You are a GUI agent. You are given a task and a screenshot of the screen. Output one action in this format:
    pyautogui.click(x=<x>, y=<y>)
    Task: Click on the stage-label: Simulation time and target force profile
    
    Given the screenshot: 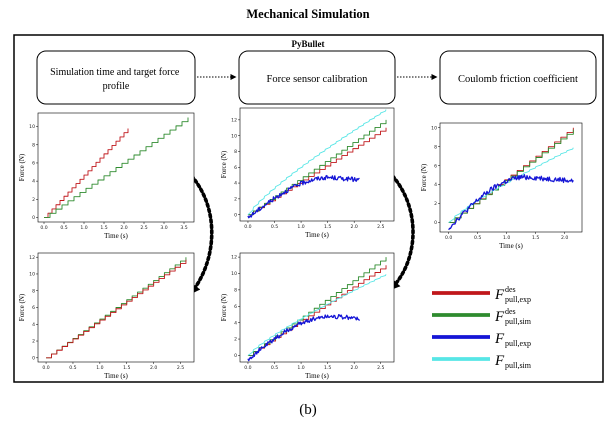 What is the action you would take?
    pyautogui.click(x=116, y=79)
    